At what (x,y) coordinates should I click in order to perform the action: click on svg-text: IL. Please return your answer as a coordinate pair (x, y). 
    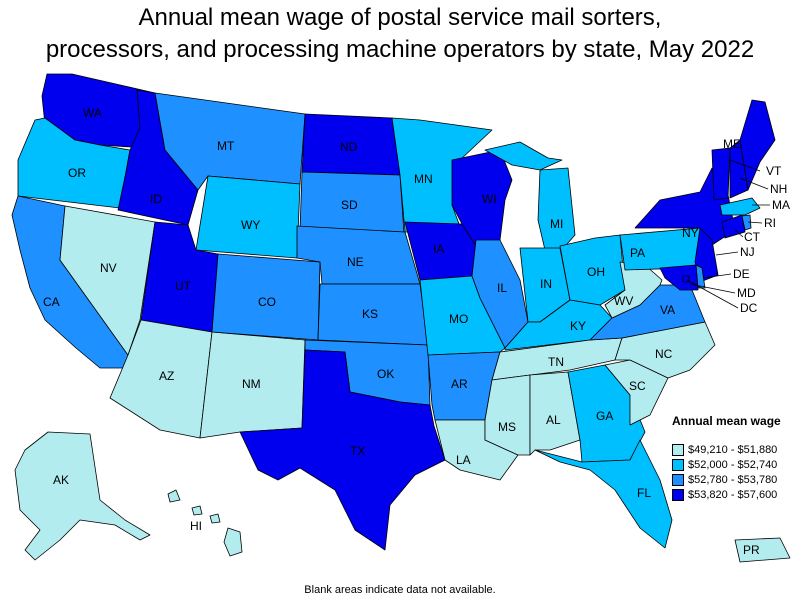
    Looking at the image, I should click on (502, 288).